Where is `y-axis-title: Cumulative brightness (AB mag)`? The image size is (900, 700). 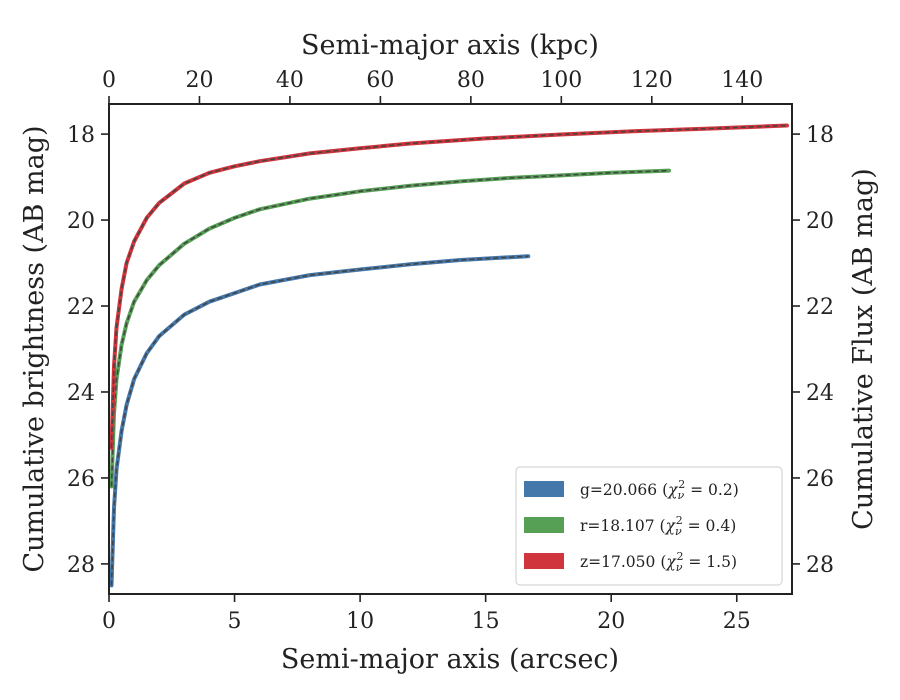 y-axis-title: Cumulative brightness (AB mag) is located at coordinates (34, 348).